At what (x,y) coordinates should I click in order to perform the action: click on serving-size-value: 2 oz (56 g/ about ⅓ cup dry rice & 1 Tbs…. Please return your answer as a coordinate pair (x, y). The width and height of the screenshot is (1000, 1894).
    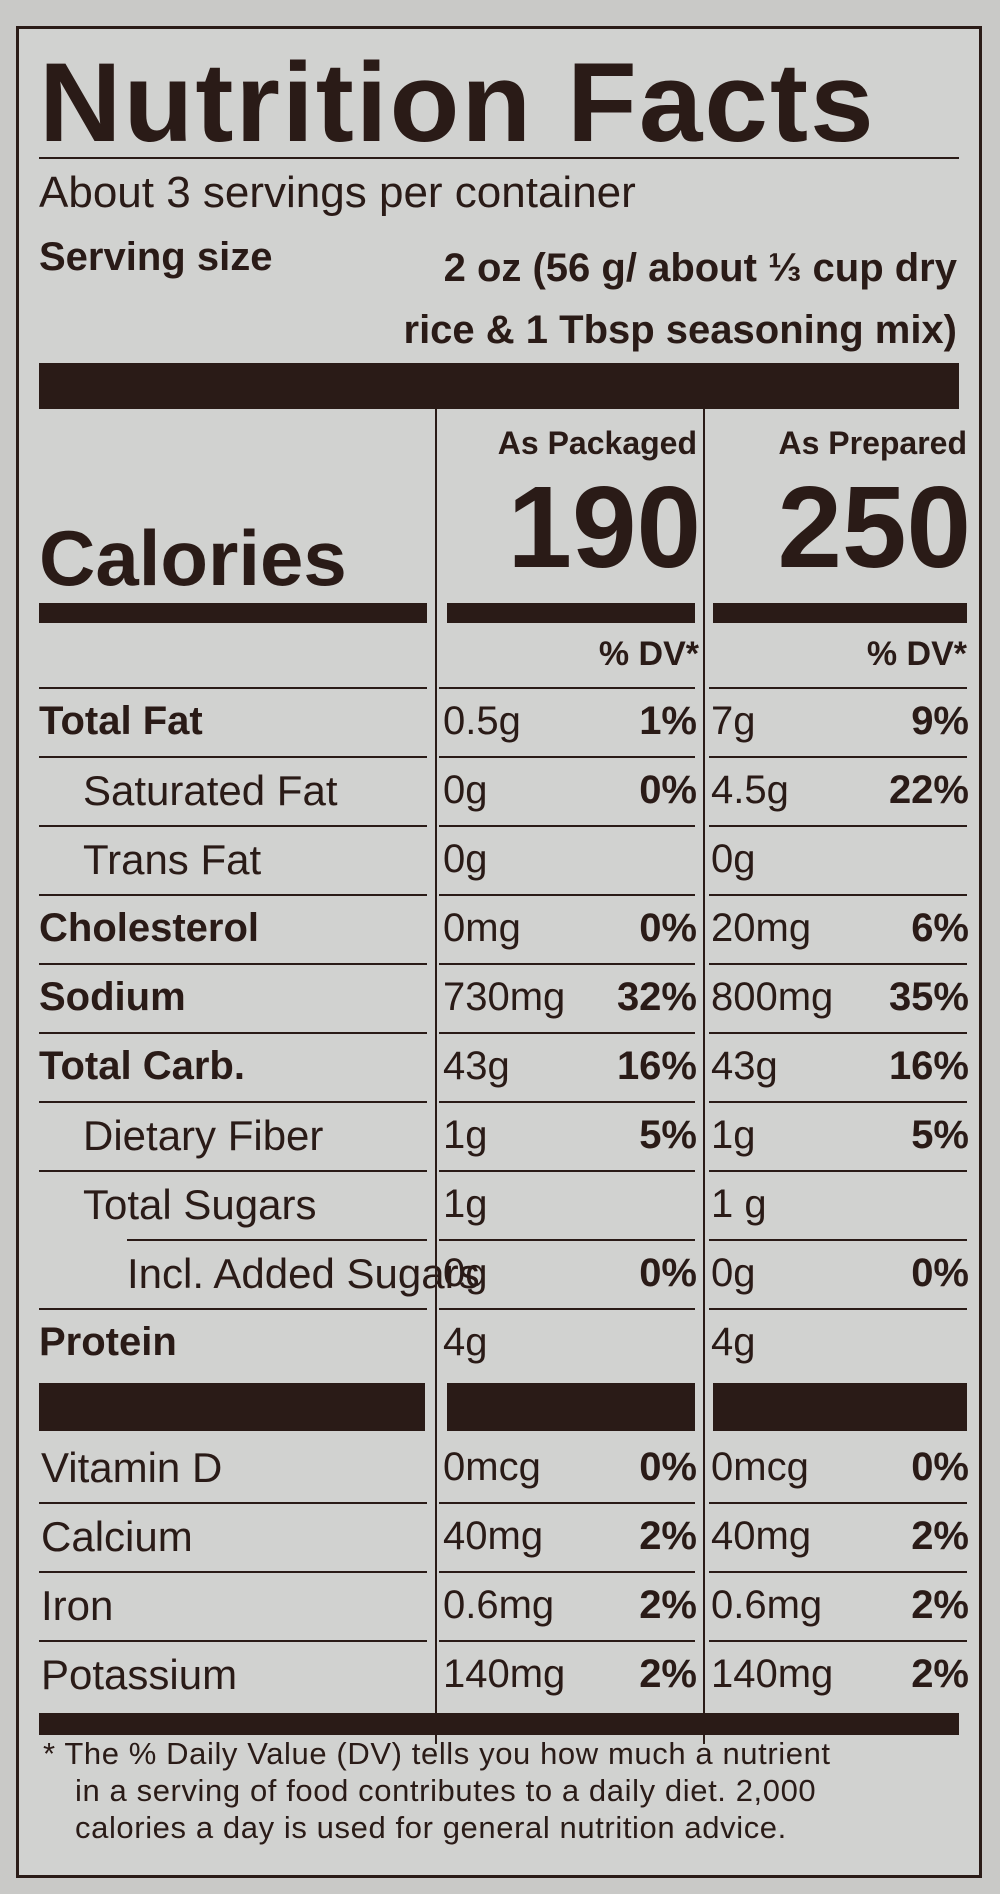
    Looking at the image, I should click on (681, 299).